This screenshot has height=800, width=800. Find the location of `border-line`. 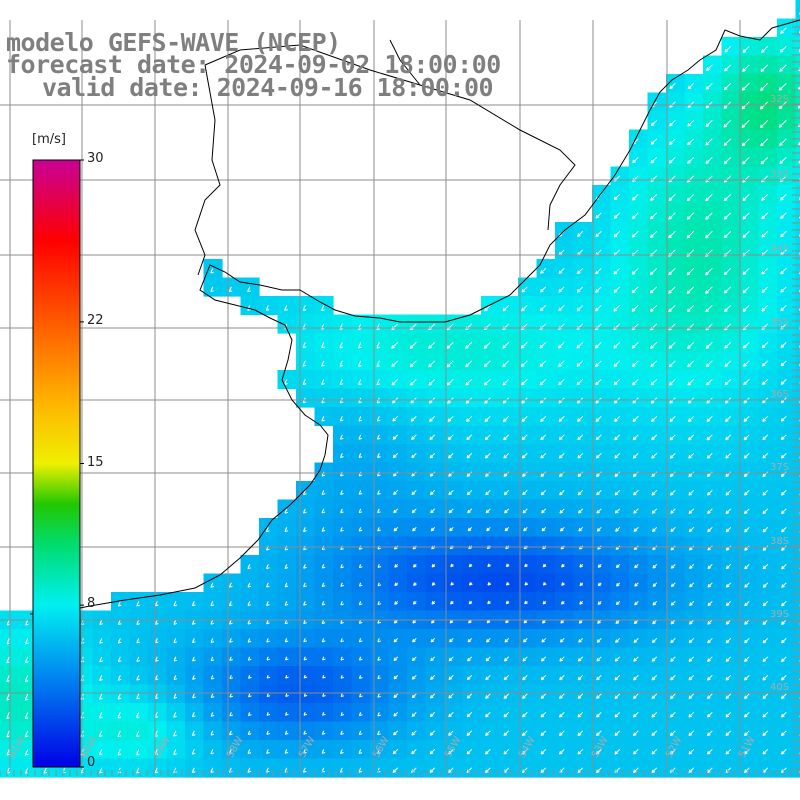

border-line is located at coordinates (405, 62).